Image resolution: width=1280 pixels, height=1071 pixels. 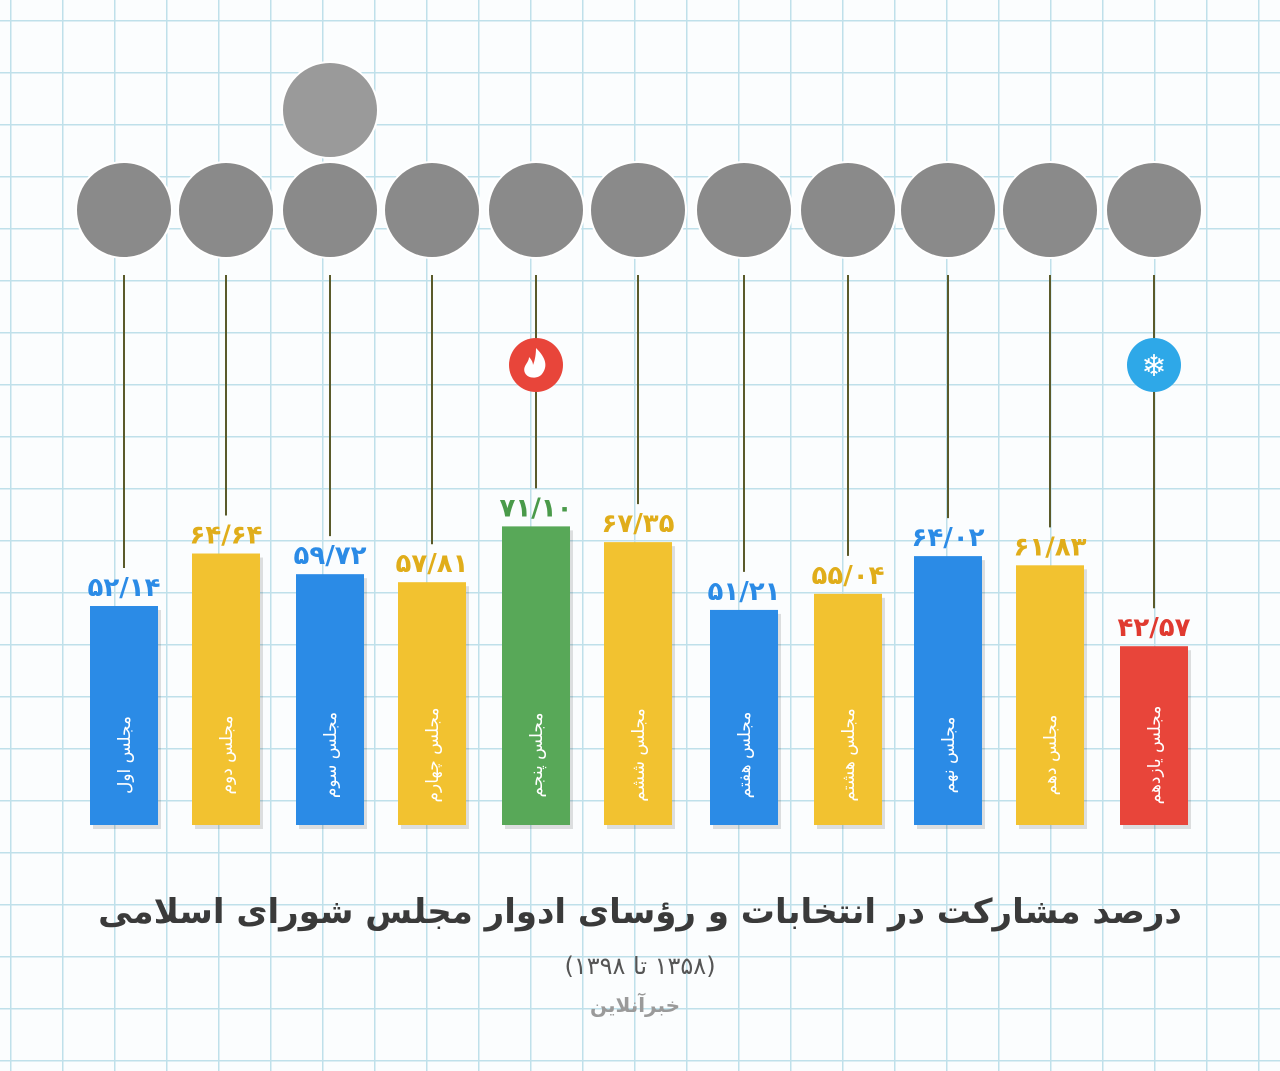 I want to click on data-label: ۵۹/۷۲, so click(x=330, y=556).